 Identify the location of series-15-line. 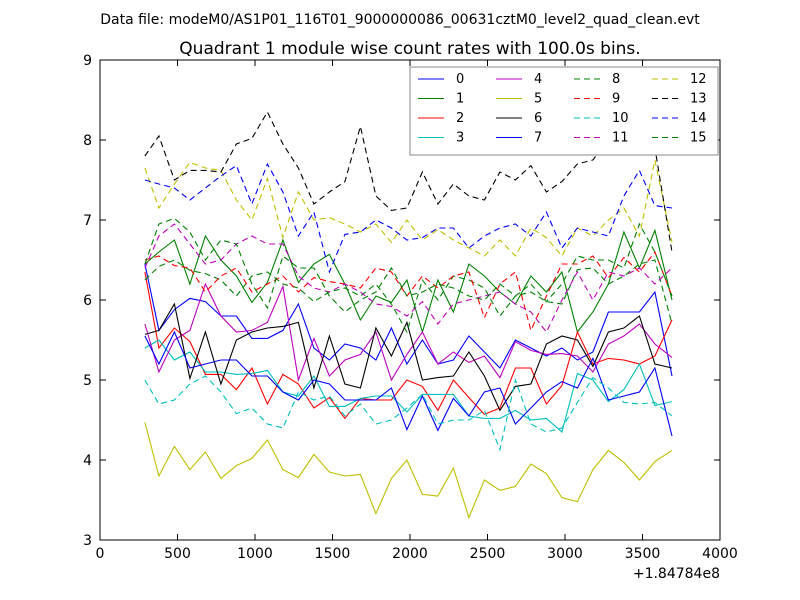
(408, 265).